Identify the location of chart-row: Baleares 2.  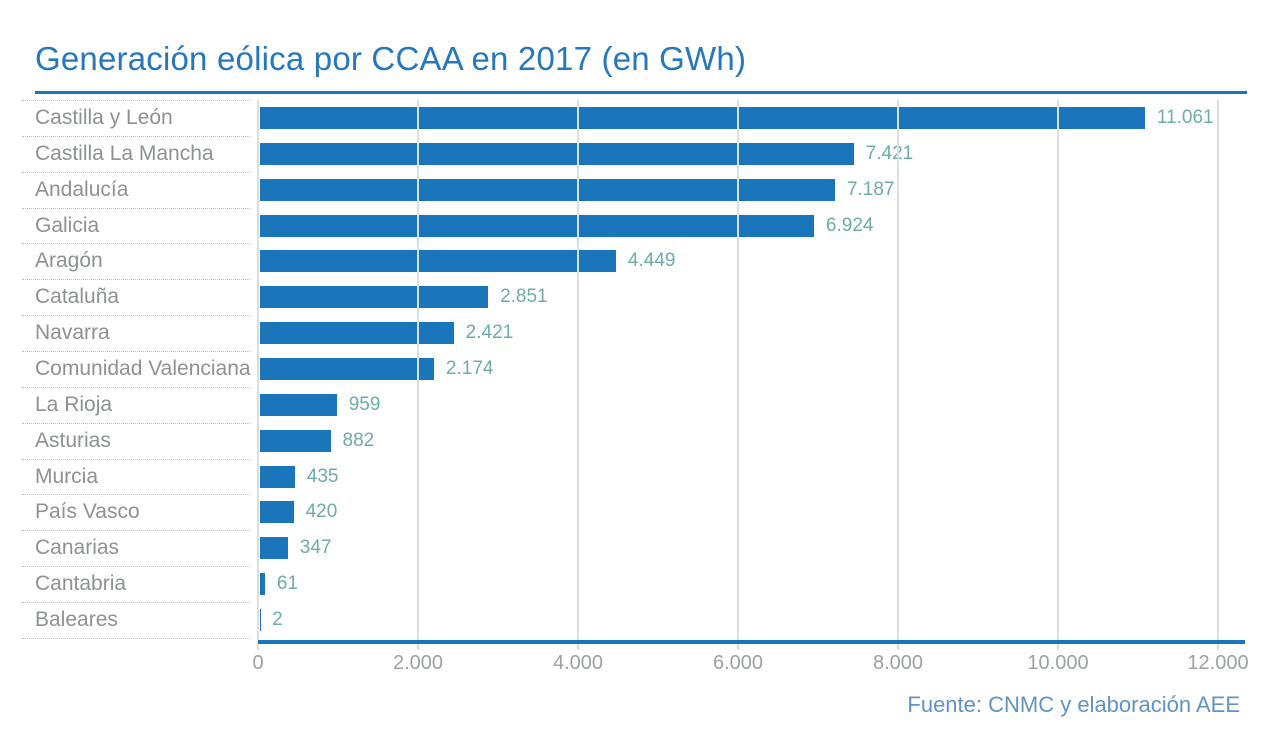
(633, 620).